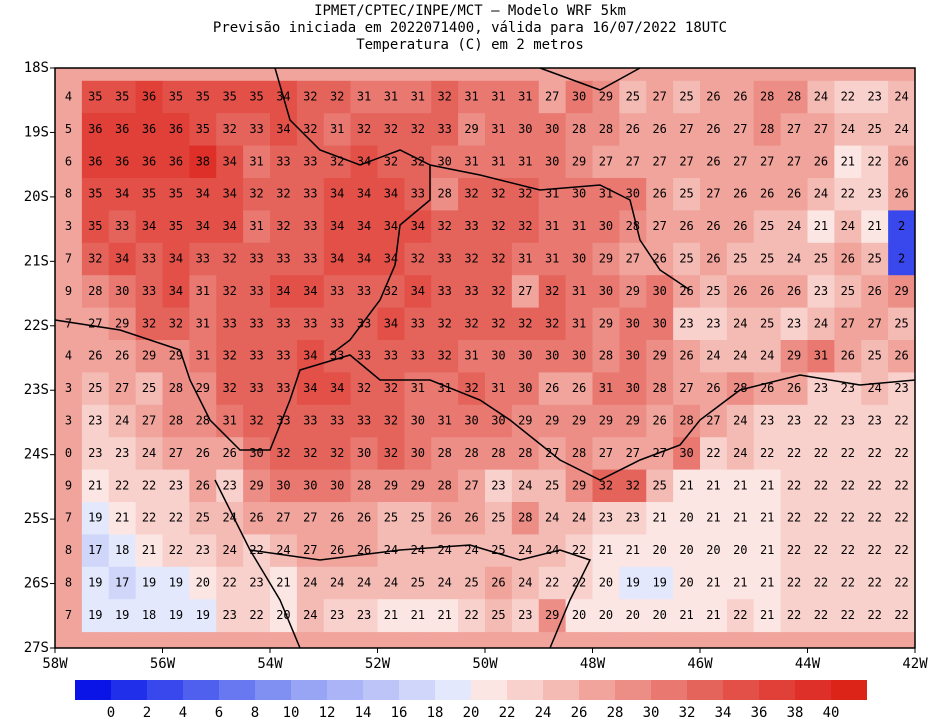 The height and width of the screenshot is (722, 940). I want to click on temp-label: 3, so click(68, 421).